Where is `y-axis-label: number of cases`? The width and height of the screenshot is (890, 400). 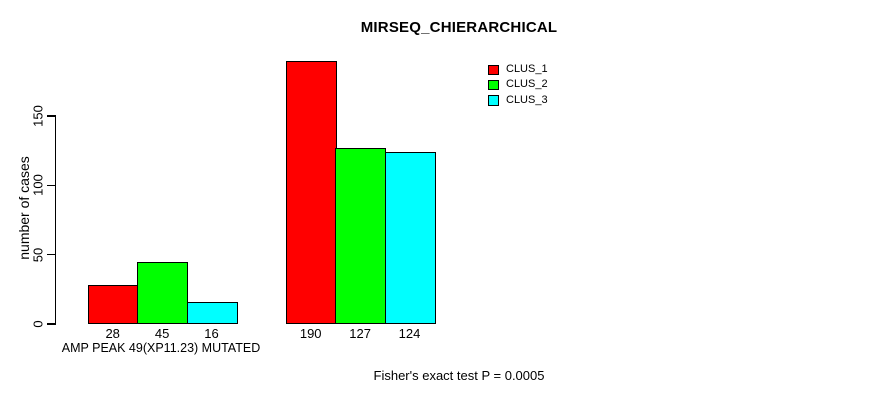 y-axis-label: number of cases is located at coordinates (24, 208).